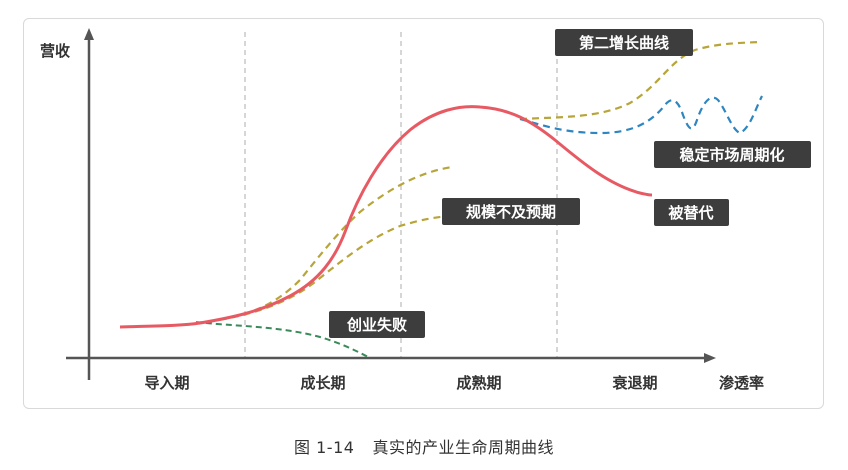  Describe the element at coordinates (640, 80) in the screenshot. I see `second-growth-curve` at that location.